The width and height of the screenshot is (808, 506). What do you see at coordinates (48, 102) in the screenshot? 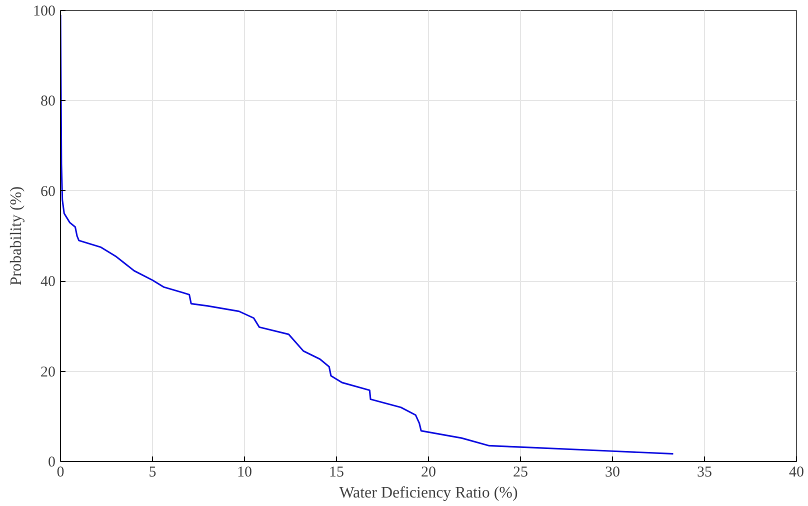
I see `y-tick-label: 80` at bounding box center [48, 102].